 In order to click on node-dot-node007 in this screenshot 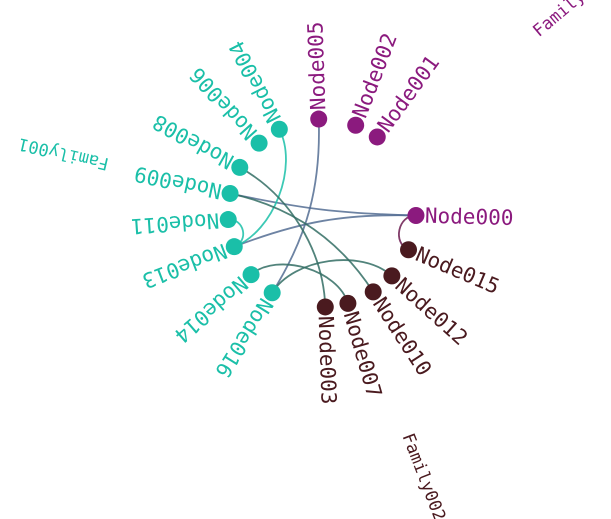, I will do `click(348, 303)`.